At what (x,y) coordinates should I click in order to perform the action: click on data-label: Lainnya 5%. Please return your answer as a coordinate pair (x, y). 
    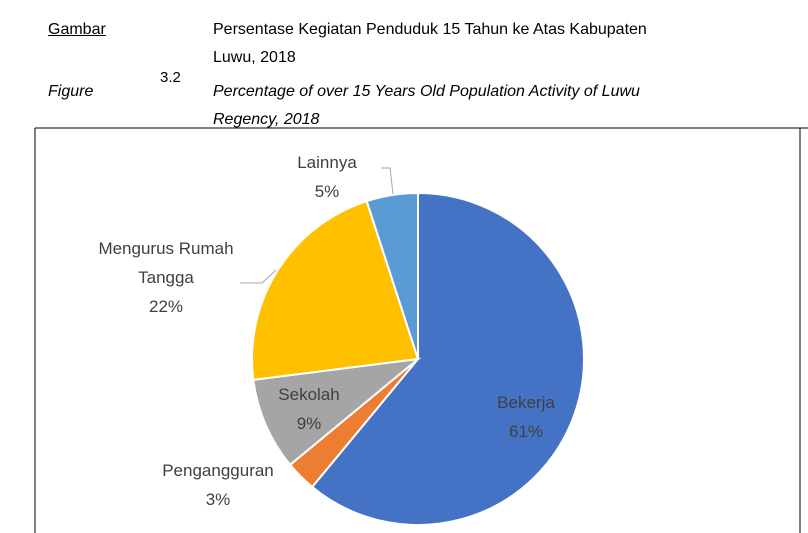
    Looking at the image, I should click on (327, 177).